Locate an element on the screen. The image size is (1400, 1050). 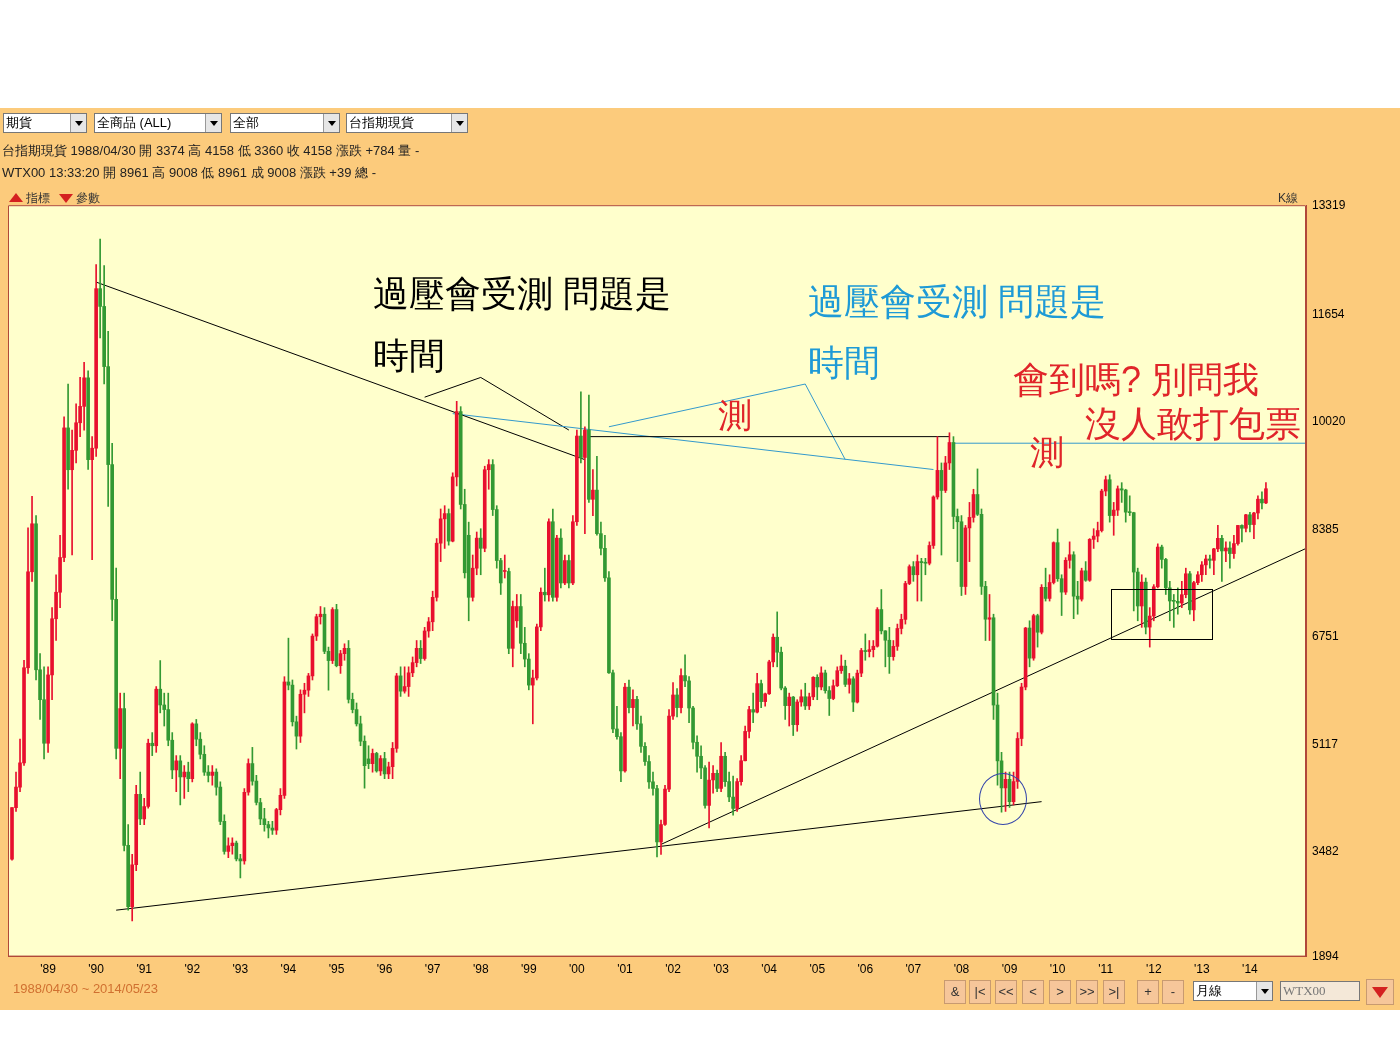
x-tick-label: '03 is located at coordinates (721, 969).